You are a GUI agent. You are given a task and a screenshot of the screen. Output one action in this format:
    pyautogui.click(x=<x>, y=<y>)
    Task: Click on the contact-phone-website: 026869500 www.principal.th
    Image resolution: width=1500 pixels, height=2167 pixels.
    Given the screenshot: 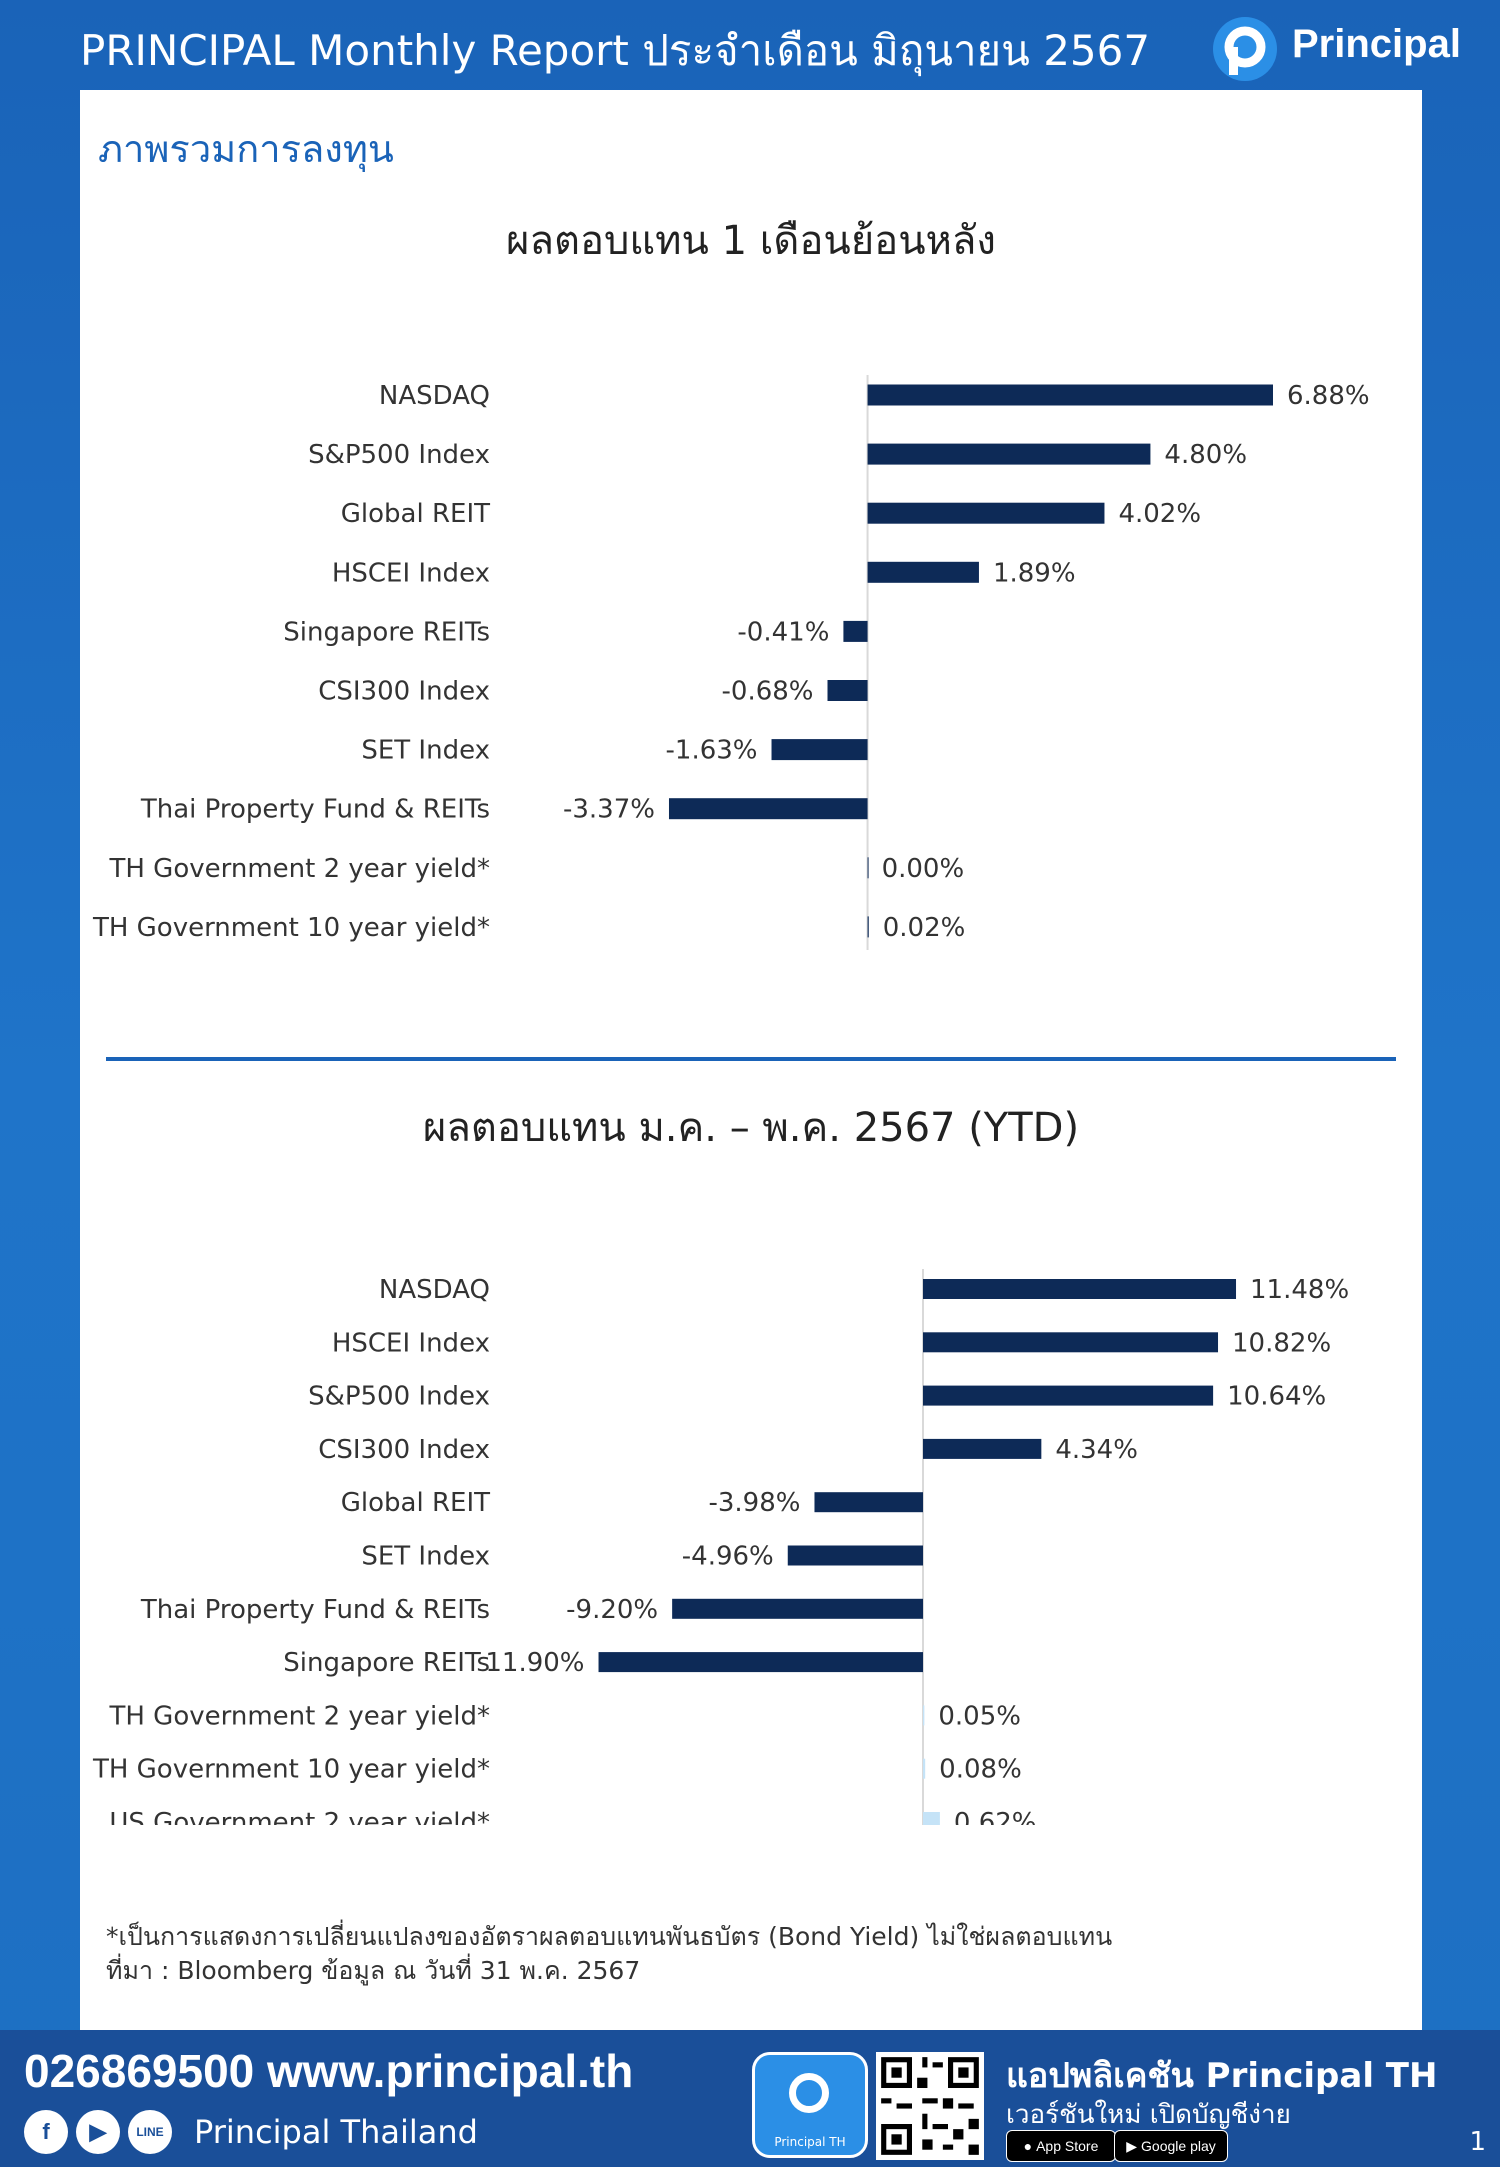 What is the action you would take?
    pyautogui.click(x=329, y=2071)
    